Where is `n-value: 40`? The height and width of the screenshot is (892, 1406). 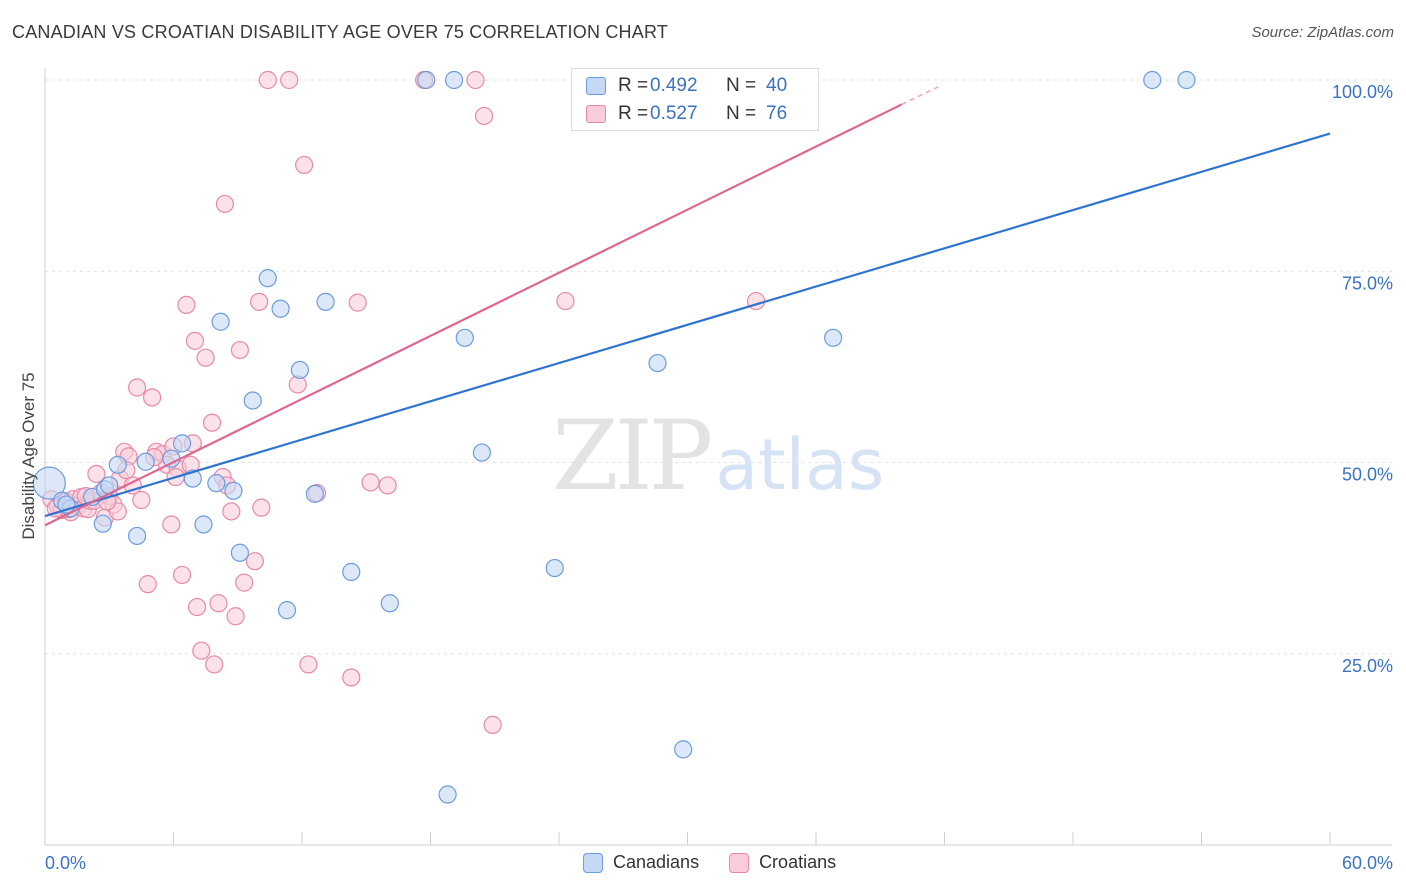 n-value: 40 is located at coordinates (777, 85).